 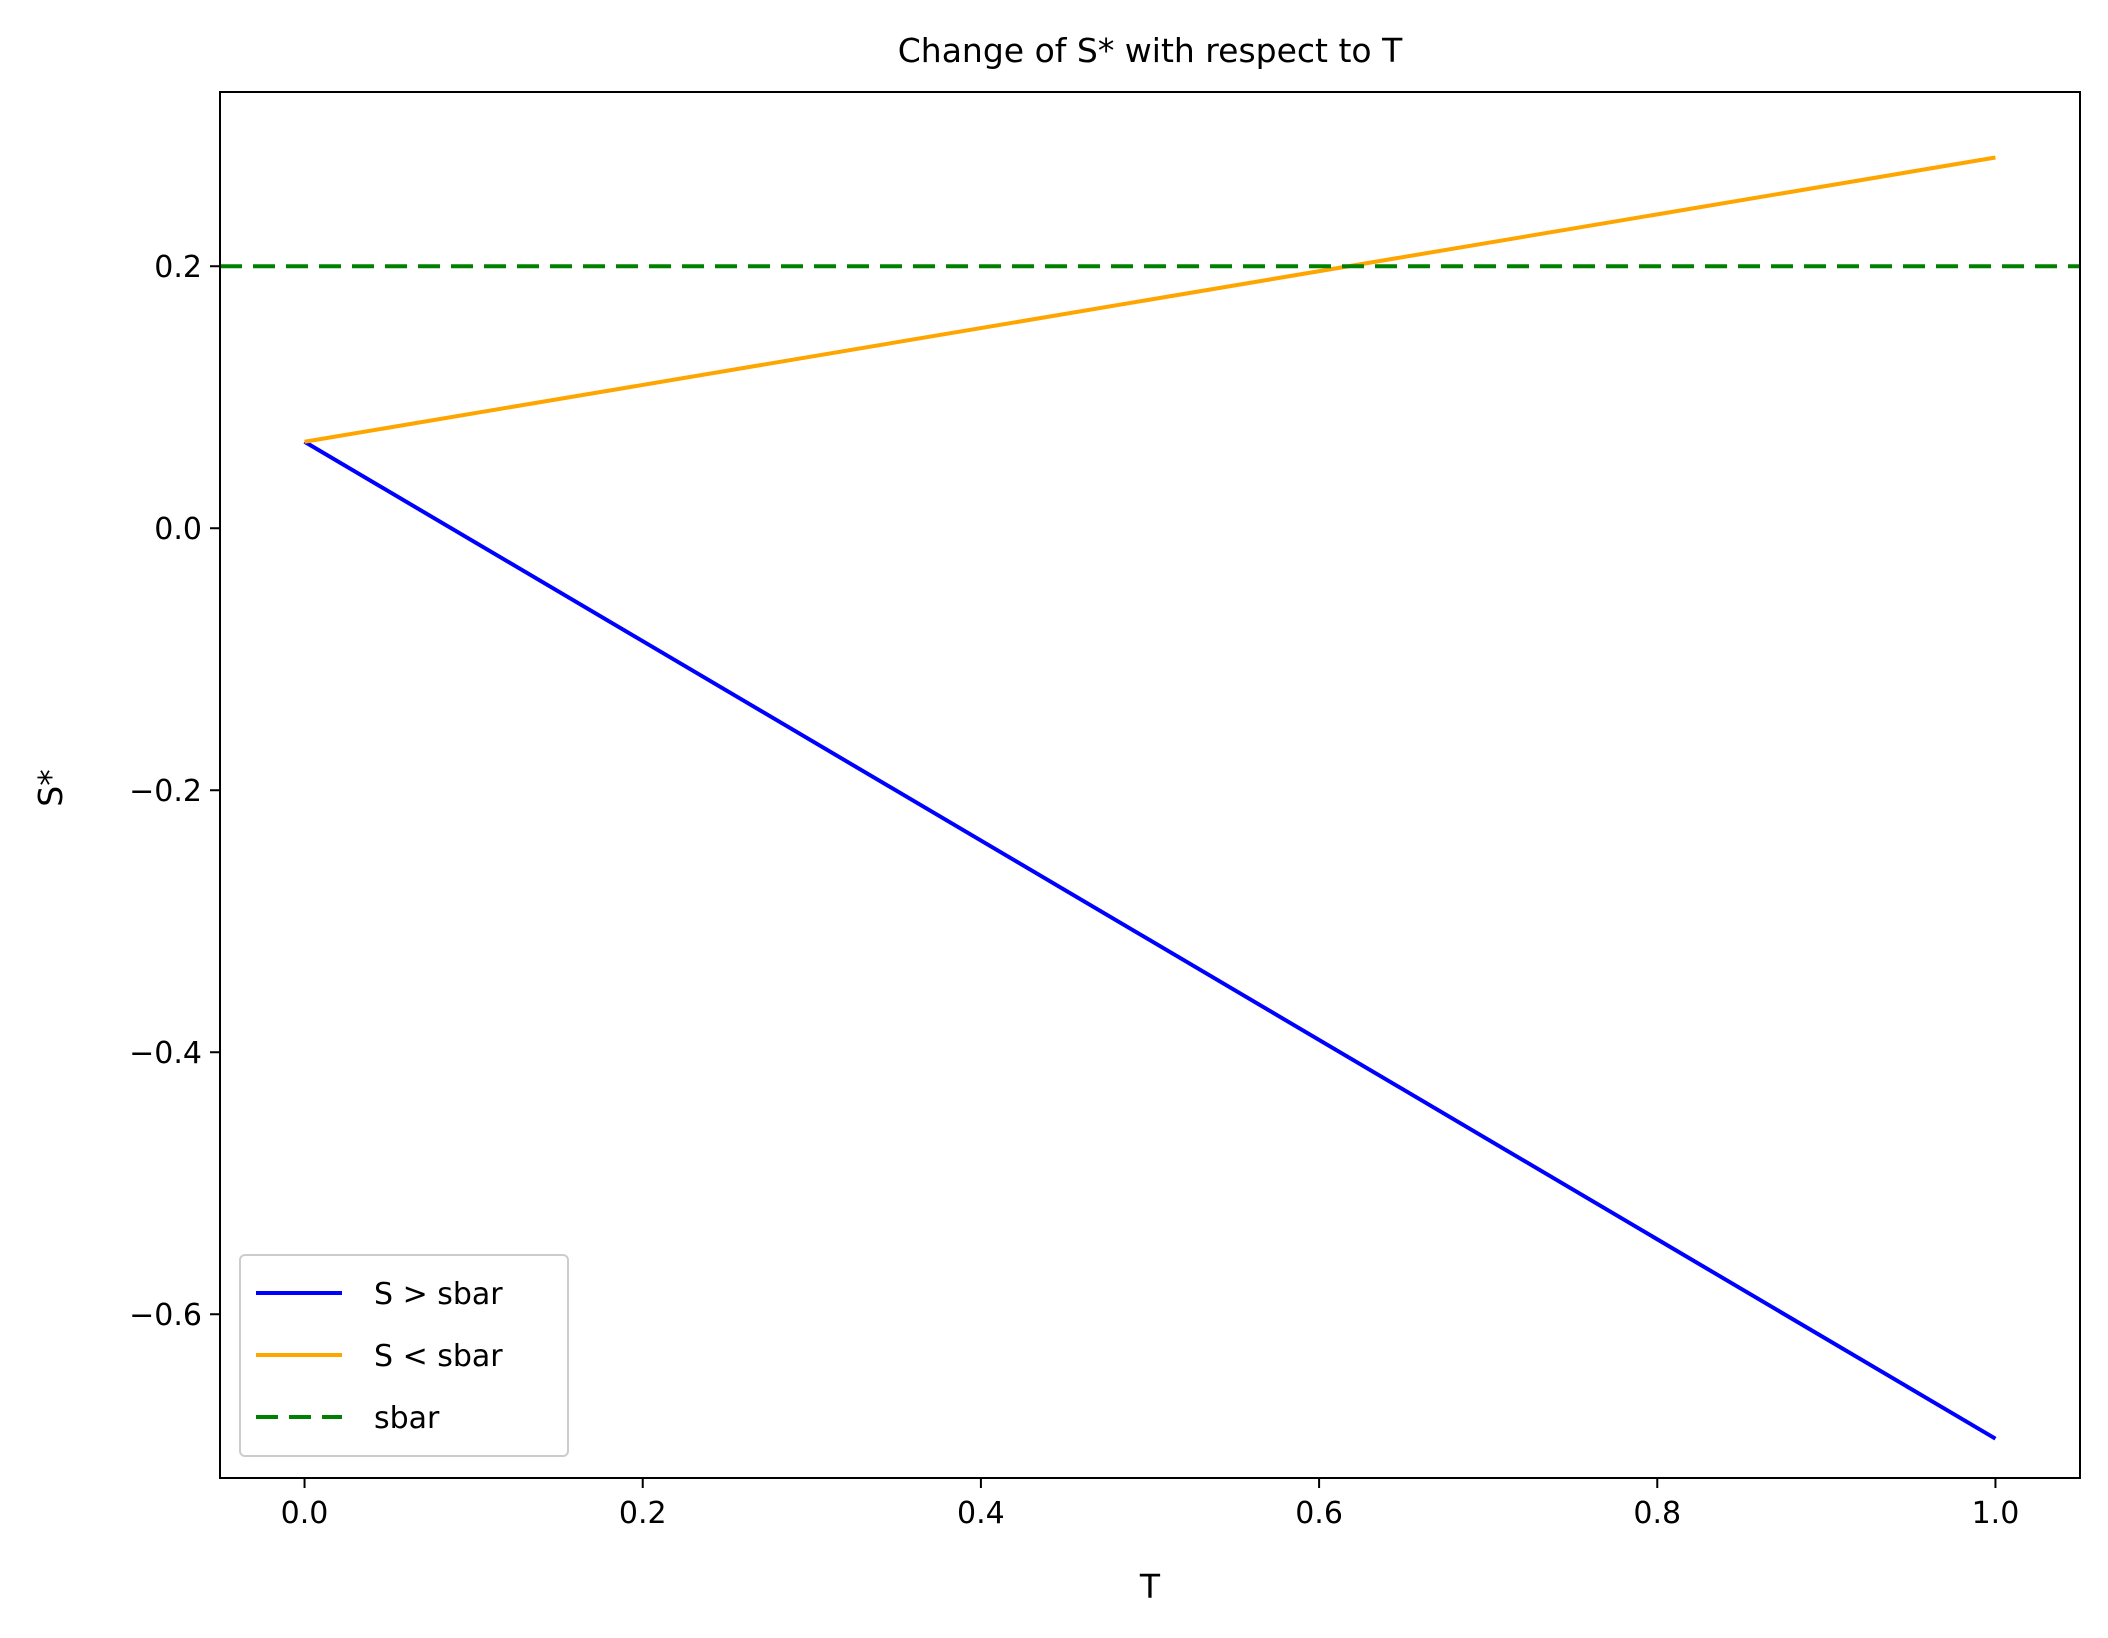 I want to click on x-tick-label: 0.2, so click(x=643, y=1513).